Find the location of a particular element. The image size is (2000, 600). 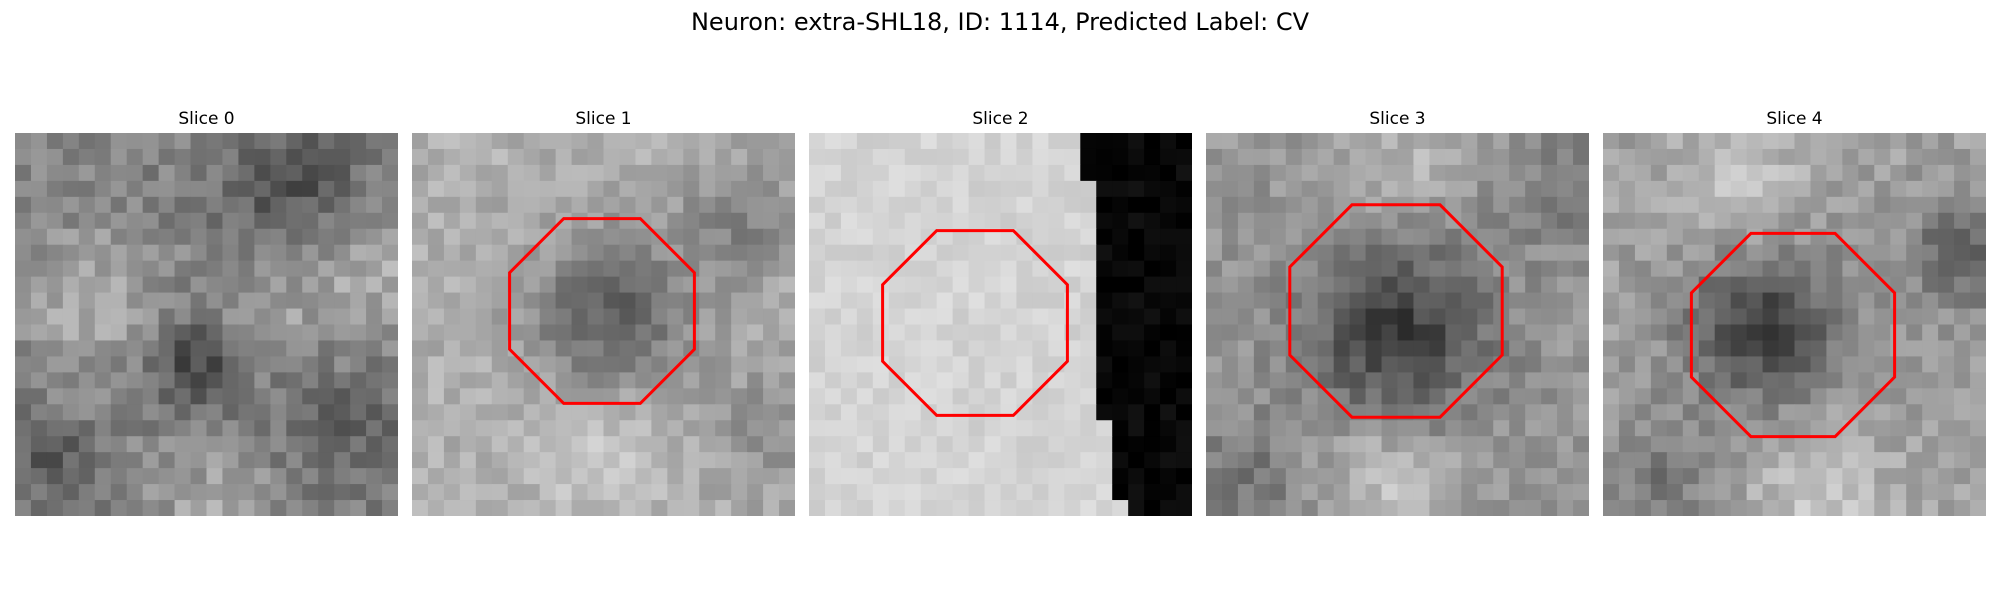

slice-panel-3: Slice 3 is located at coordinates (1397, 312).